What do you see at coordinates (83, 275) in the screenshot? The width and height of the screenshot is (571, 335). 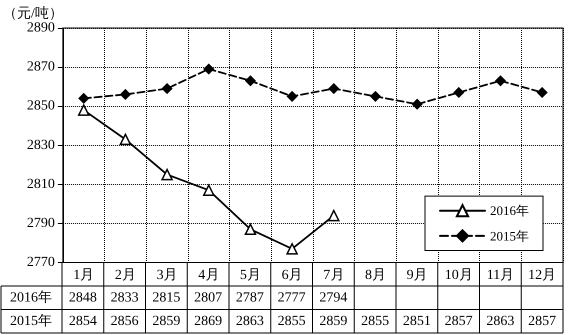 I see `x-tick-label: 1月` at bounding box center [83, 275].